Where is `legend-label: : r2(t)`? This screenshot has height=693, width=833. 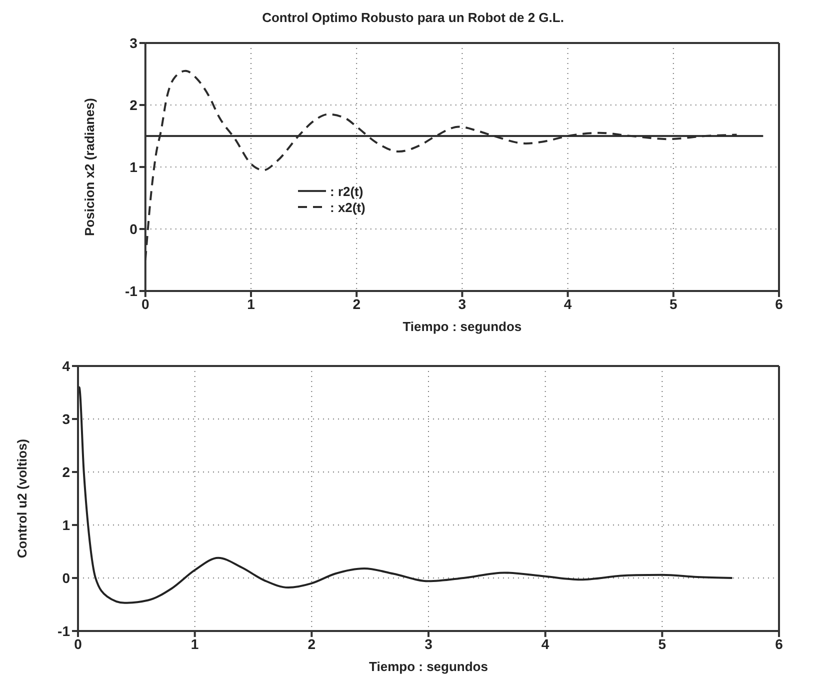 legend-label: : r2(t) is located at coordinates (347, 191).